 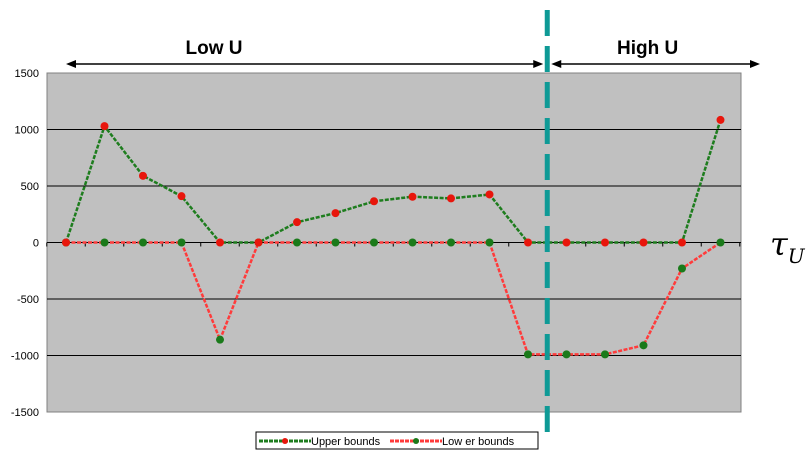 What do you see at coordinates (30, 187) in the screenshot?
I see `y-tick-label: 500` at bounding box center [30, 187].